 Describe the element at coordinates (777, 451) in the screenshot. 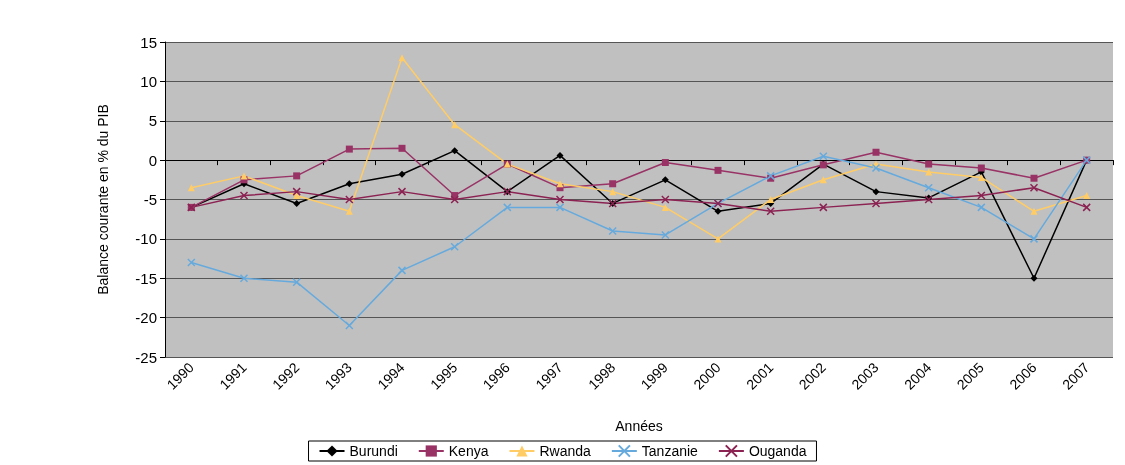

I see `legend-label: Ouganda` at that location.